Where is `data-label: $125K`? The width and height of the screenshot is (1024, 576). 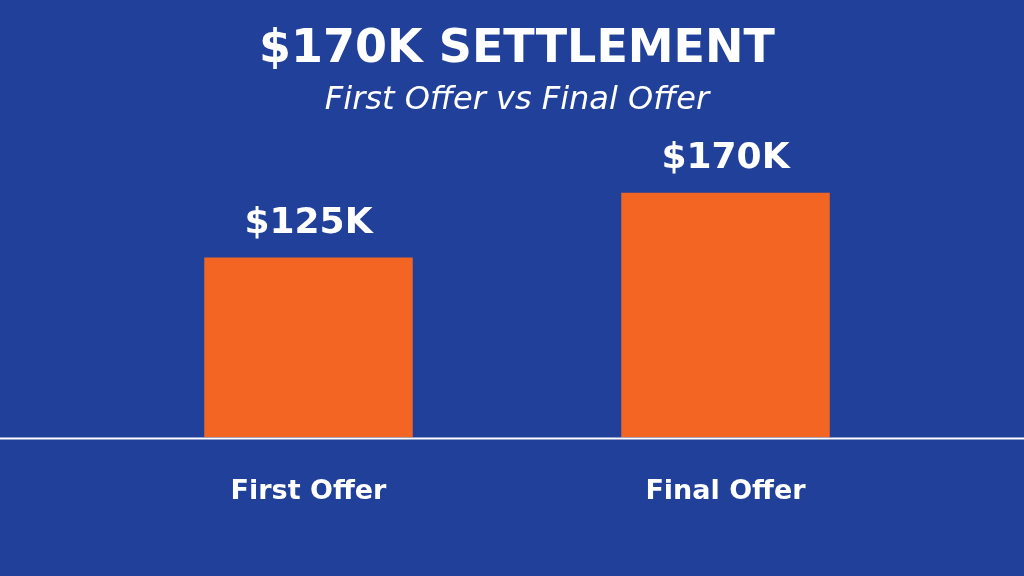 data-label: $125K is located at coordinates (309, 220).